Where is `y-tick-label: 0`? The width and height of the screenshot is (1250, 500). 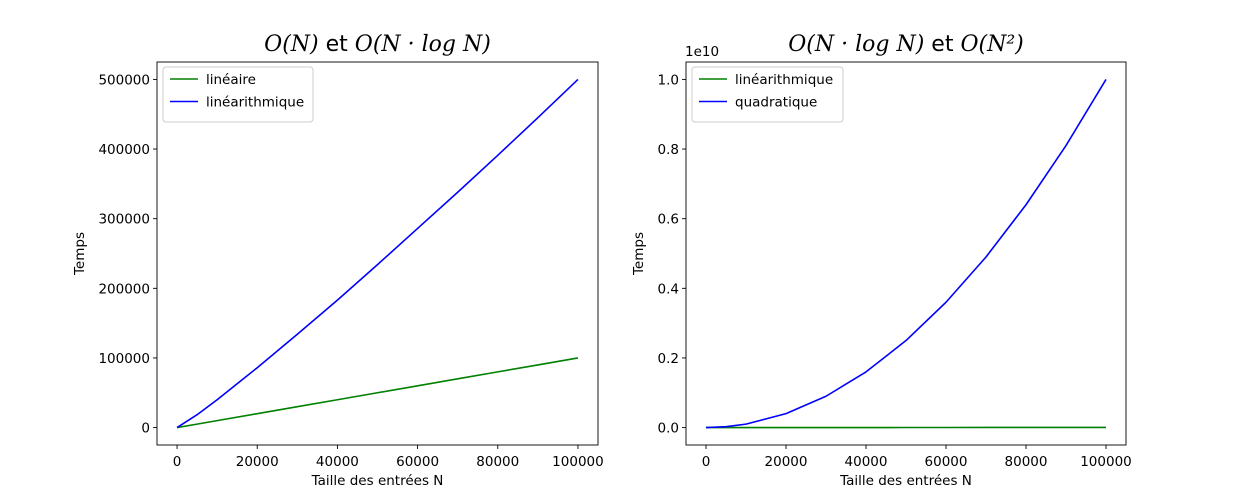 y-tick-label: 0 is located at coordinates (145, 429).